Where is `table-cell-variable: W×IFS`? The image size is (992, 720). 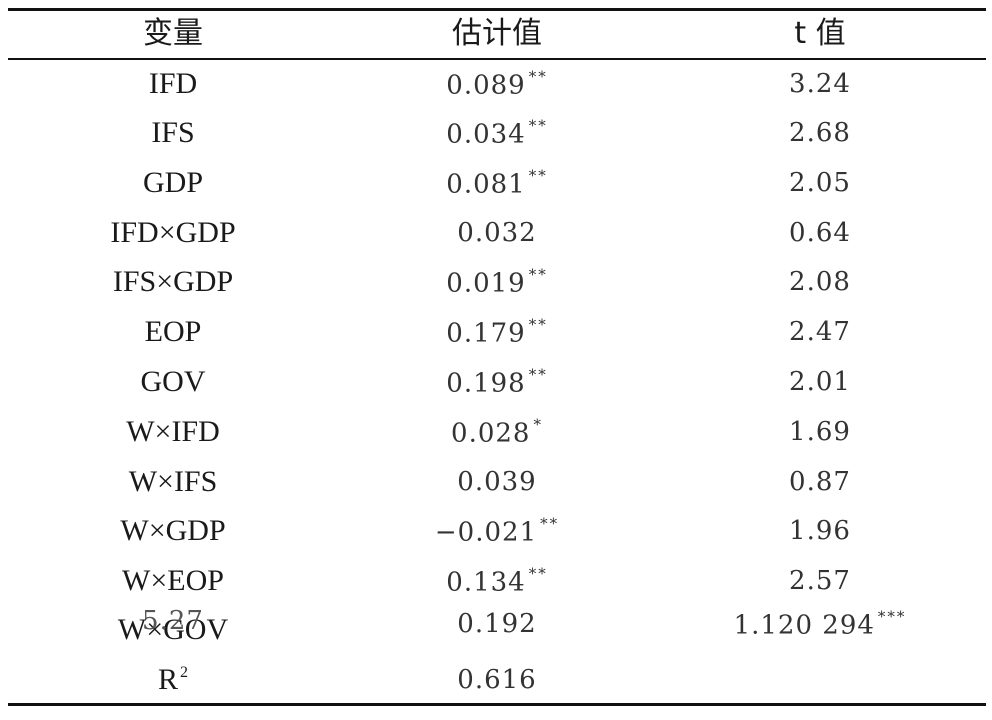
table-cell-variable: W×IFS is located at coordinates (173, 482).